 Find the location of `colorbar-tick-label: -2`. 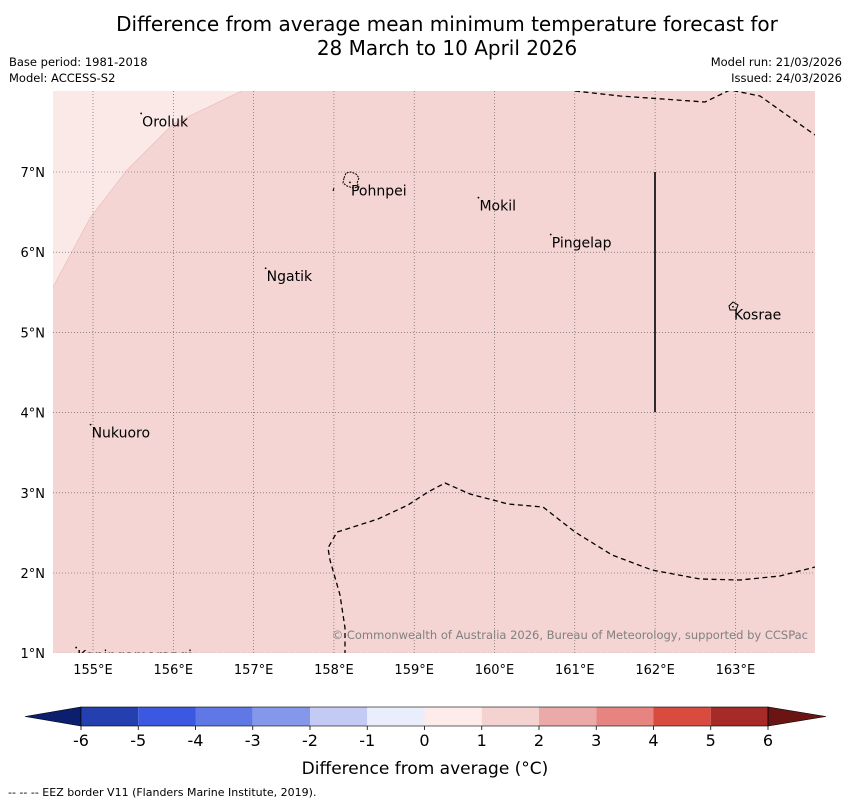

colorbar-tick-label: -2 is located at coordinates (310, 740).